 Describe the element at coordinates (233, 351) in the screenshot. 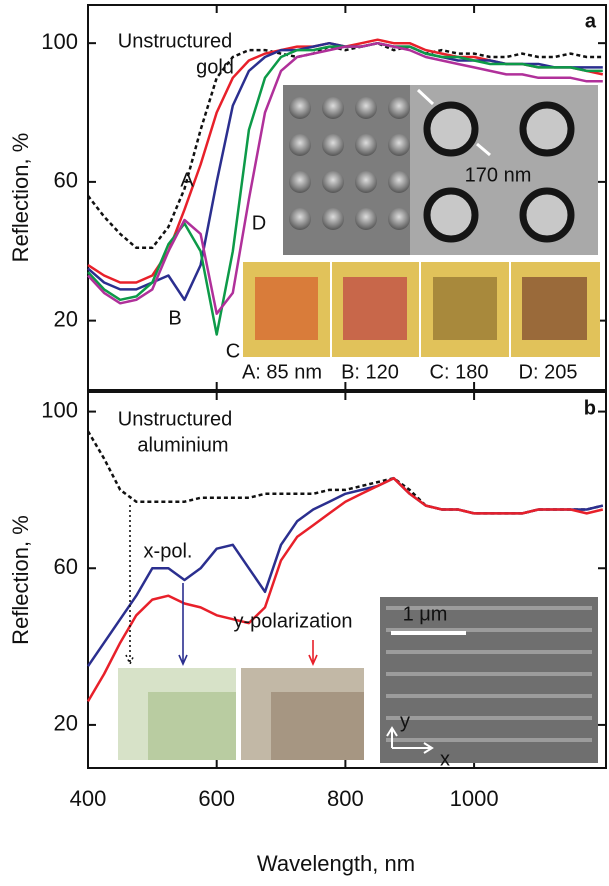

I see `annotation: C` at that location.